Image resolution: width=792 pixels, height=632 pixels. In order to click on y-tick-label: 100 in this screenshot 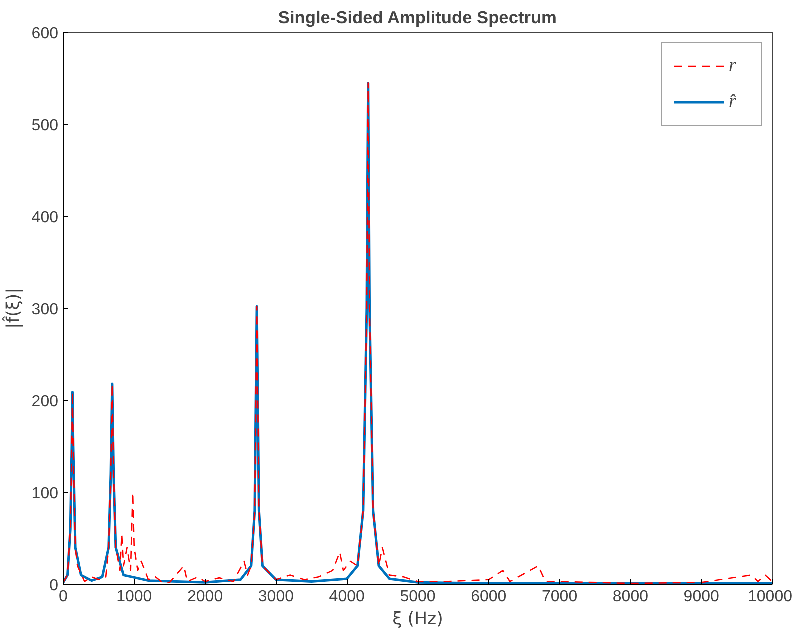, I will do `click(45, 494)`.